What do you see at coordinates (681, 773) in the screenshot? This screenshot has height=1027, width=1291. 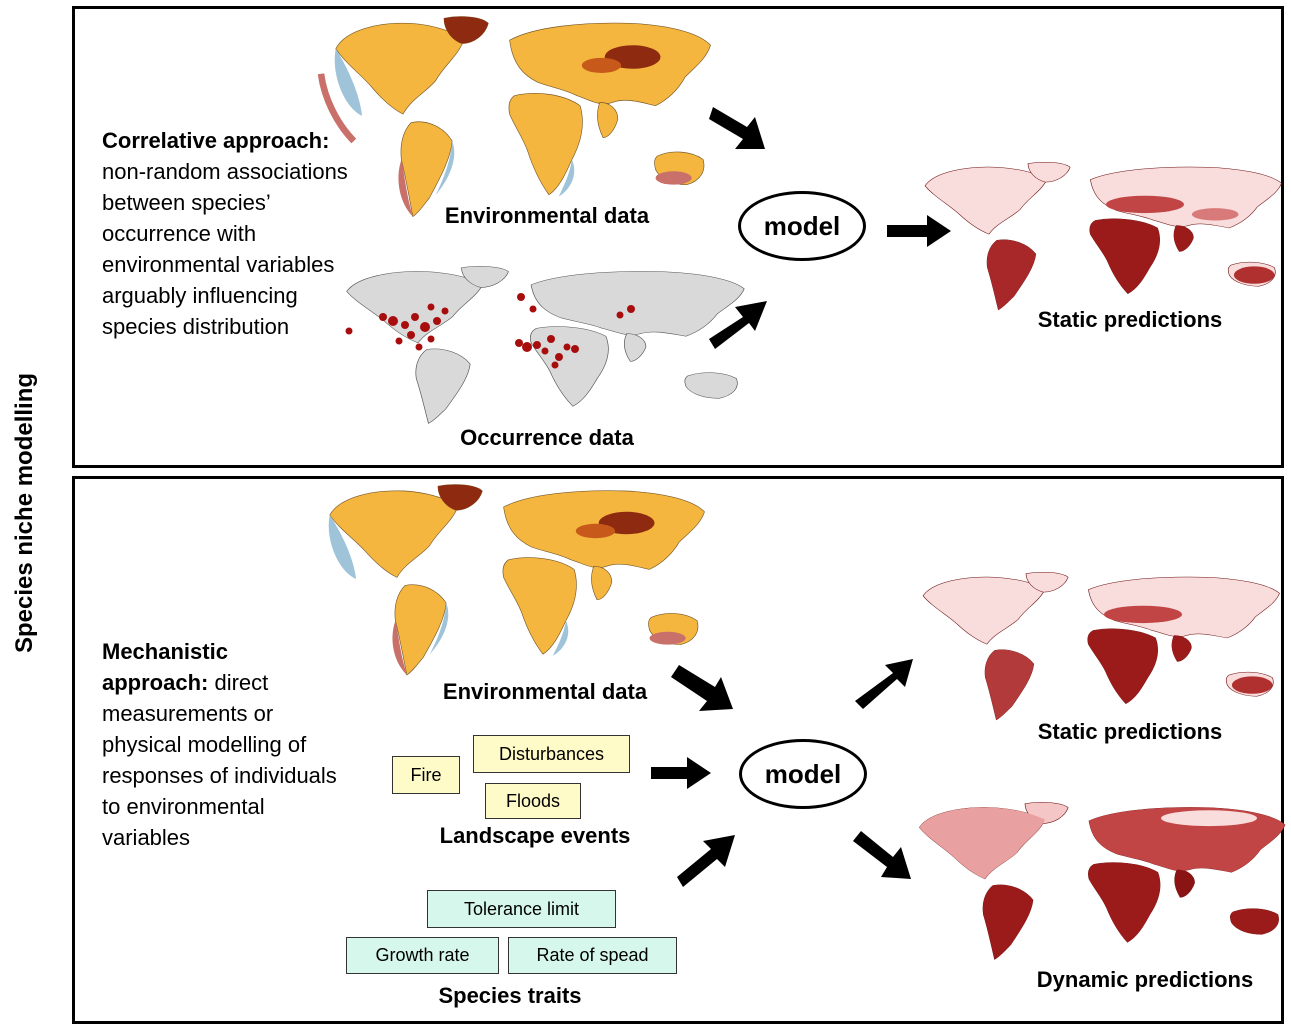 I see `arrow-events-to-model` at bounding box center [681, 773].